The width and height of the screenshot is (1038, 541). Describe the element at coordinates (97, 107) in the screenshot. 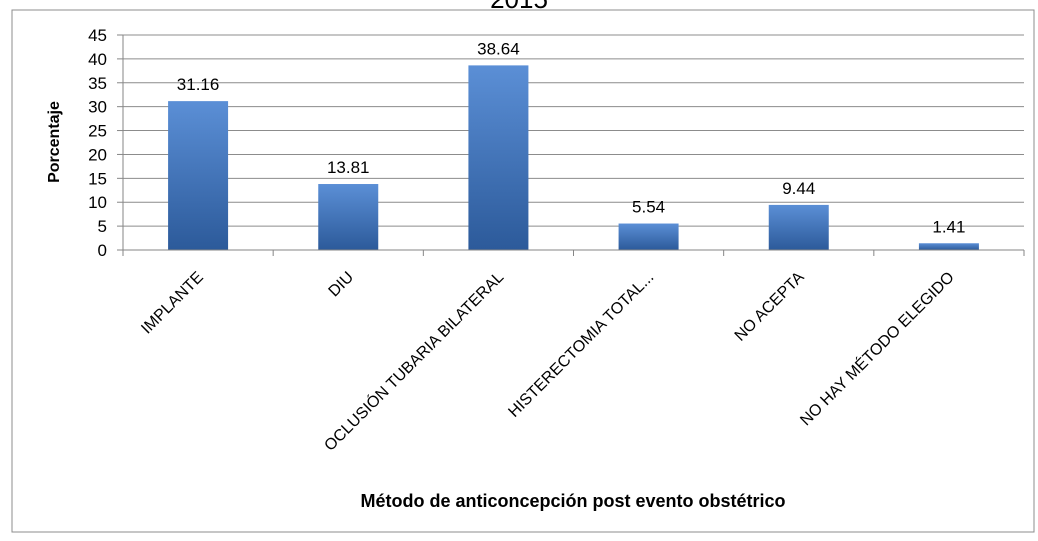

I see `y-tick-label: 30` at that location.